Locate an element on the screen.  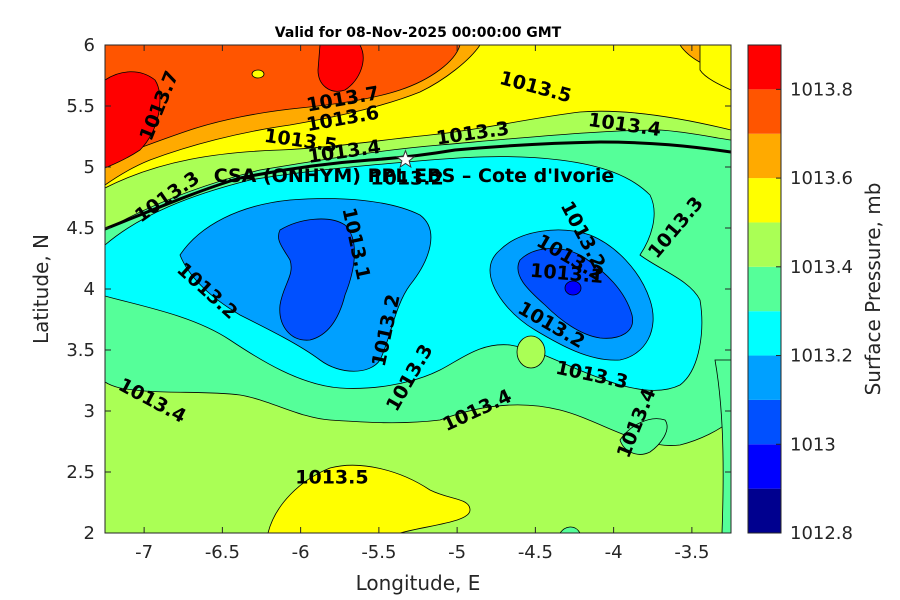
x-tick-label: -7 is located at coordinates (144, 552).